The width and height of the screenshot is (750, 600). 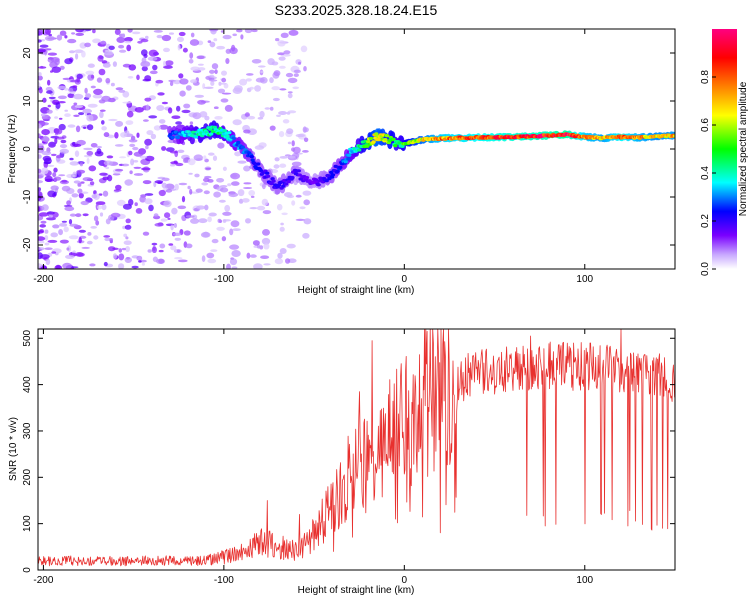 I want to click on snr-y-tick-label: 200, so click(x=27, y=477).